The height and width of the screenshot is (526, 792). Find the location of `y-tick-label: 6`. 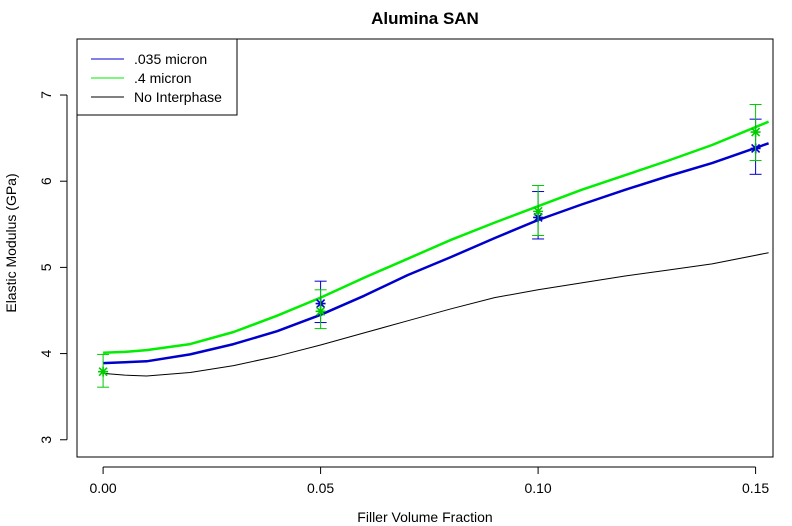

y-tick-label: 6 is located at coordinates (46, 181).